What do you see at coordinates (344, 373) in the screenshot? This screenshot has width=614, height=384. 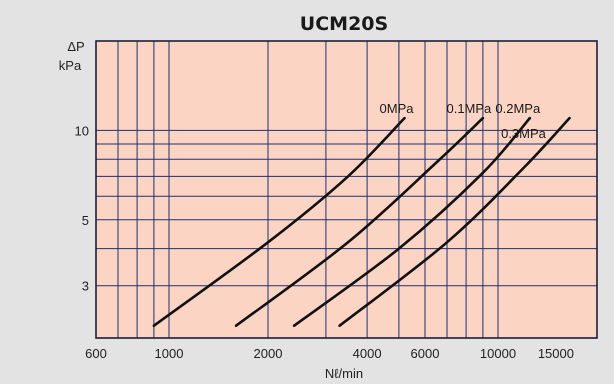 I see `x-axis-label: Nℓ/min` at bounding box center [344, 373].